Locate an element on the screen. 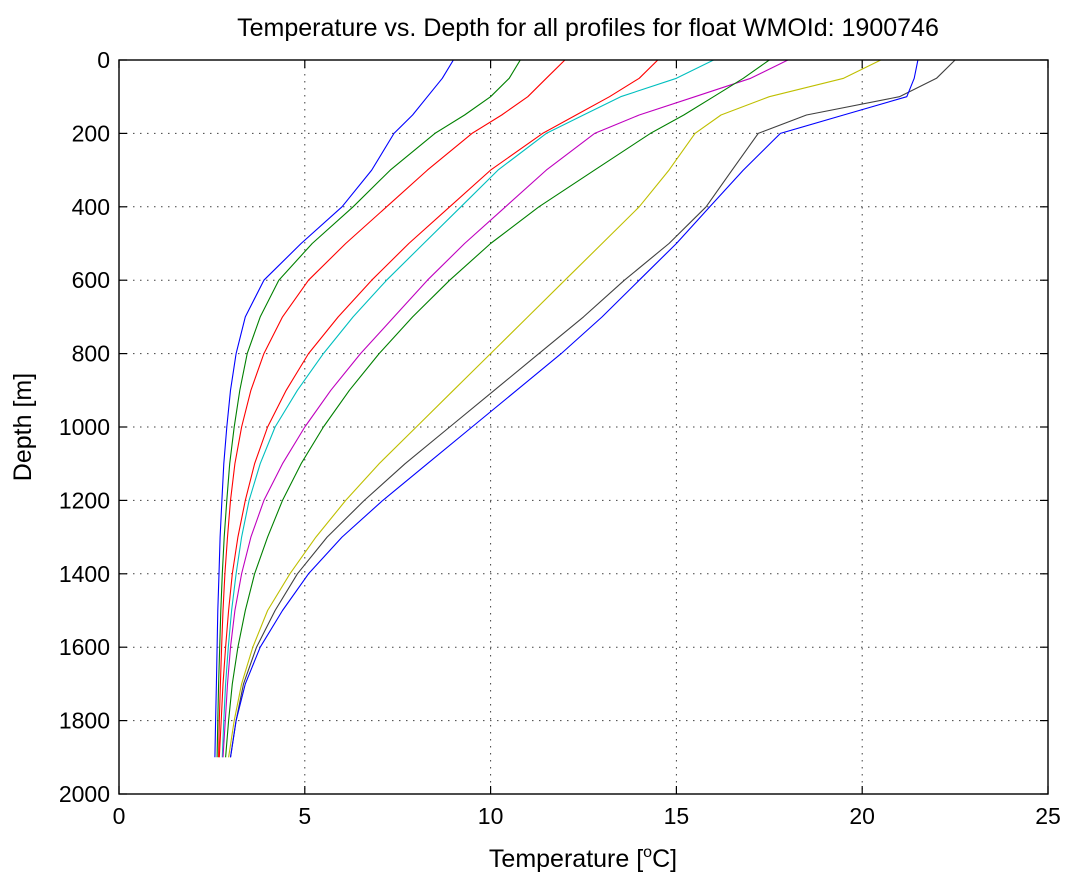 The height and width of the screenshot is (879, 1073). y-tick-label: 1400 is located at coordinates (84, 574).